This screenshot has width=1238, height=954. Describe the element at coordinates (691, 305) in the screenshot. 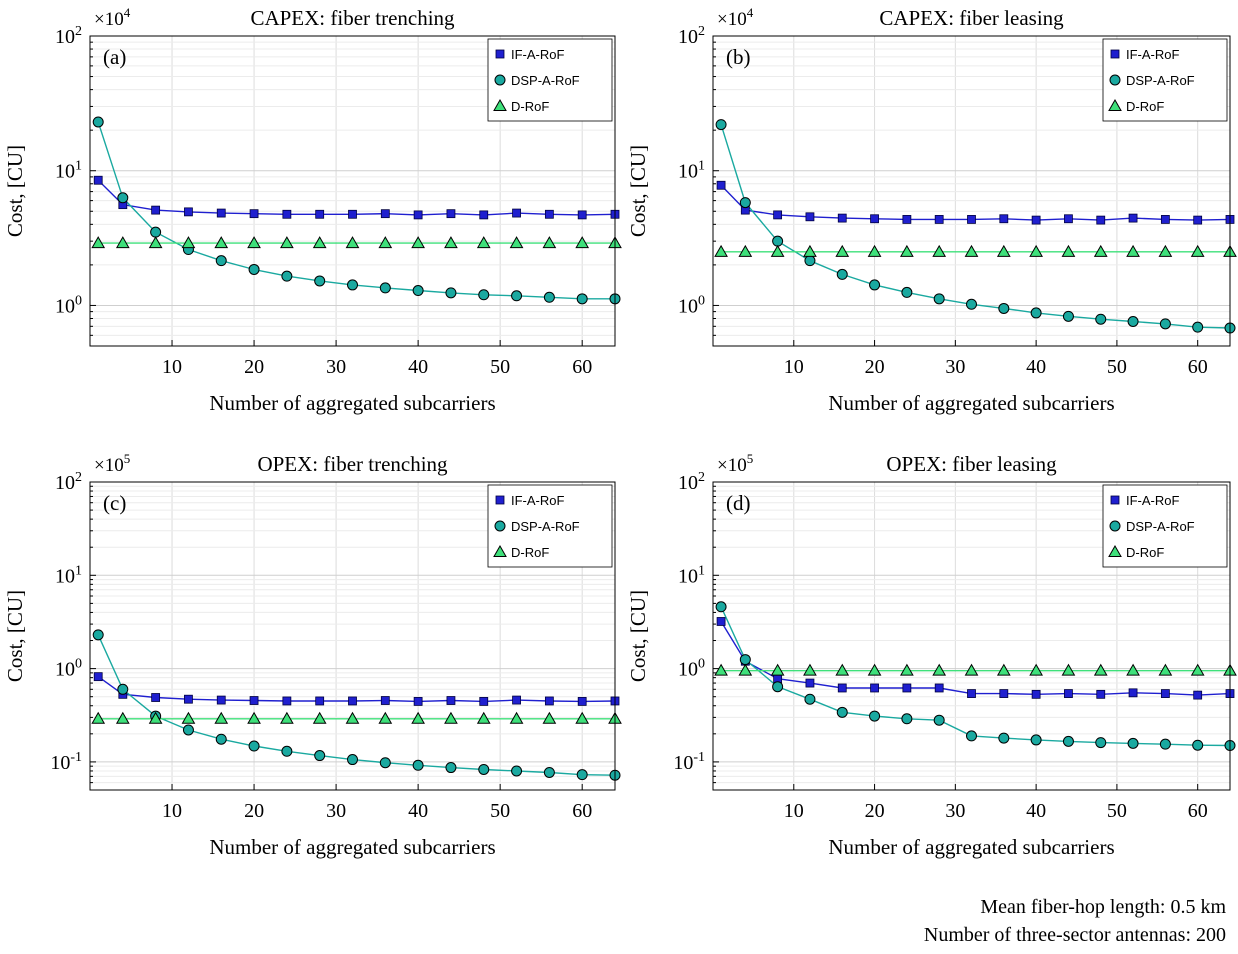

I see `y-tick-label: 10⁰` at that location.